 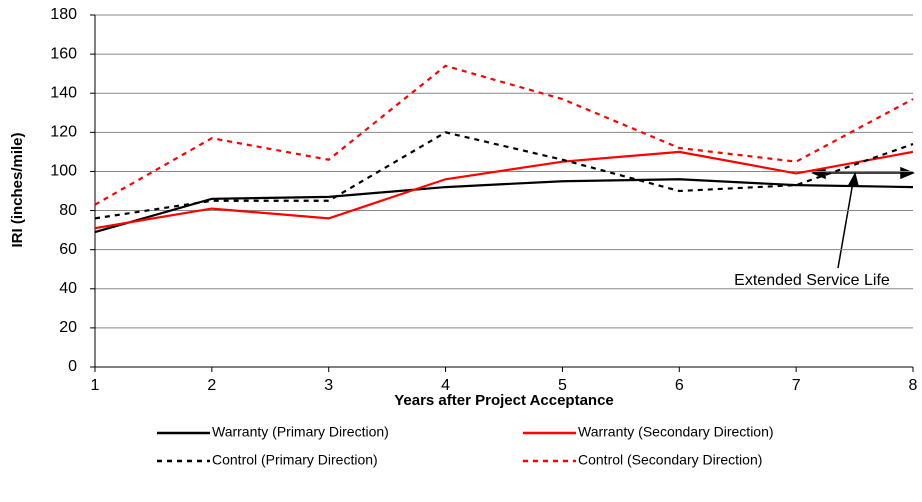 What do you see at coordinates (504, 400) in the screenshot?
I see `x-axis-label: Years after Project Acceptance` at bounding box center [504, 400].